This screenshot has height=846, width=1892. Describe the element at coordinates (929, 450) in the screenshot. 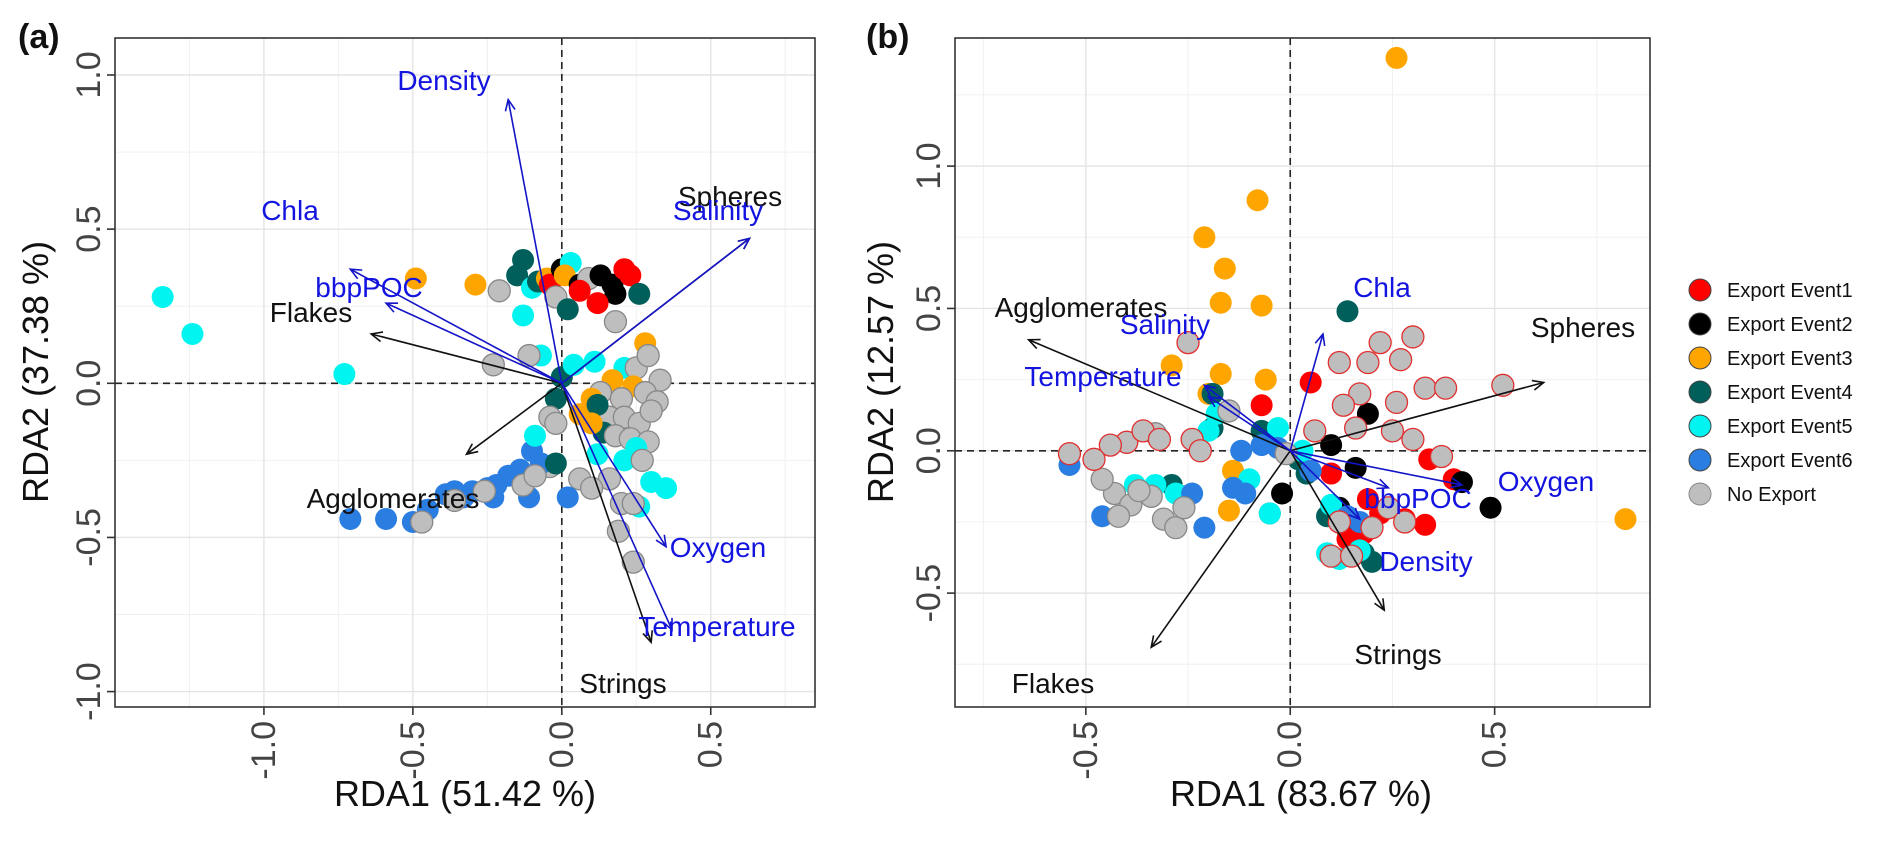

I see `y-tick-label: 0.0` at that location.